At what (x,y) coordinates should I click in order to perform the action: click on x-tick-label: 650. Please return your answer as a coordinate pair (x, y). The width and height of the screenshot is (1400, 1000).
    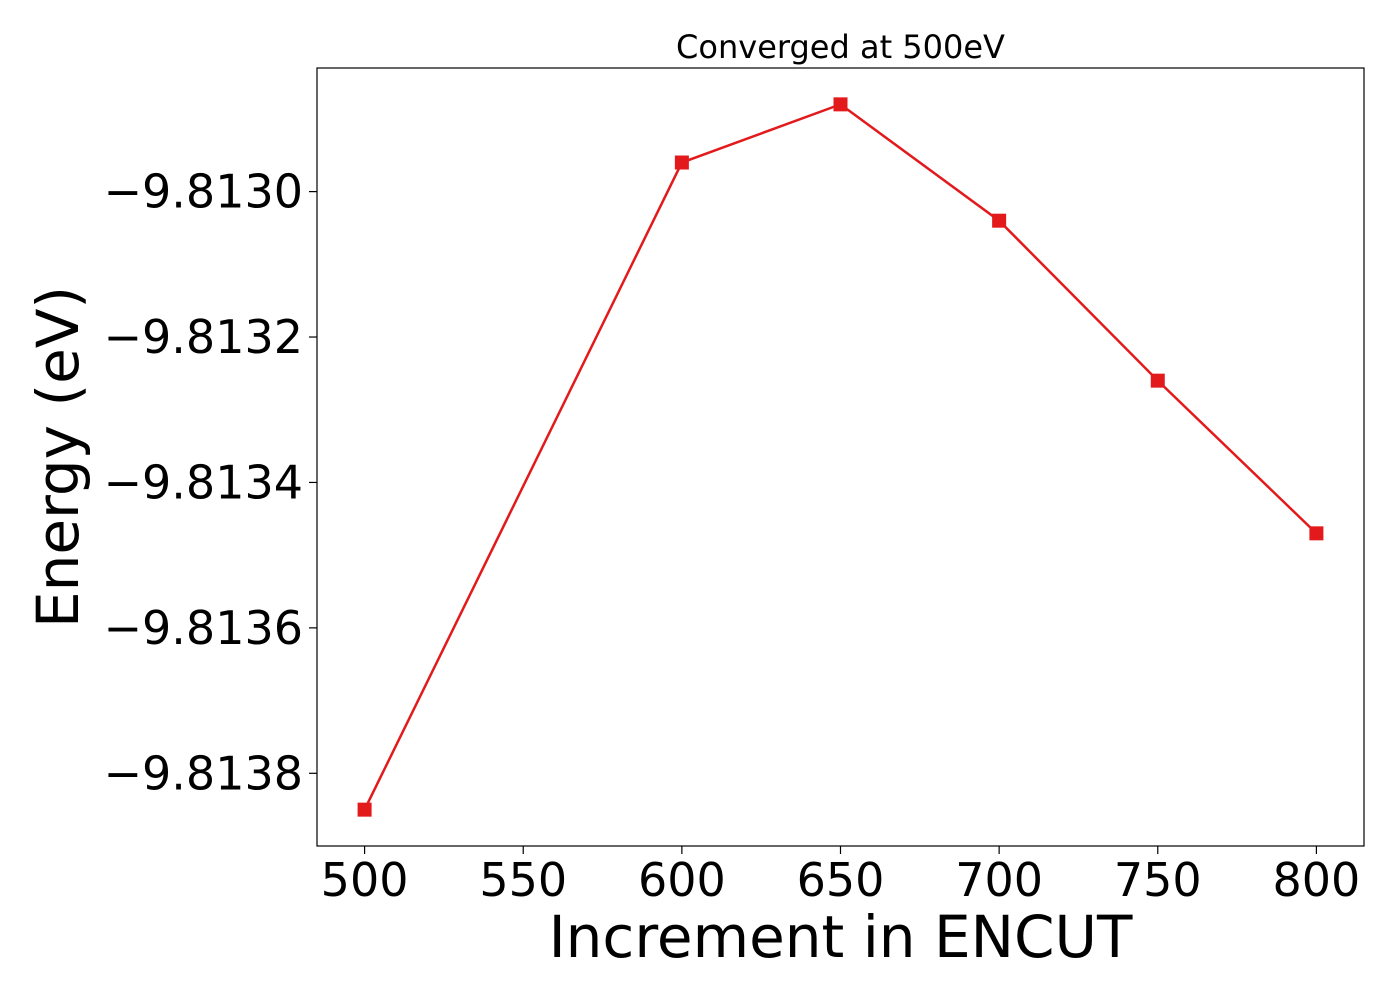
    Looking at the image, I should click on (841, 880).